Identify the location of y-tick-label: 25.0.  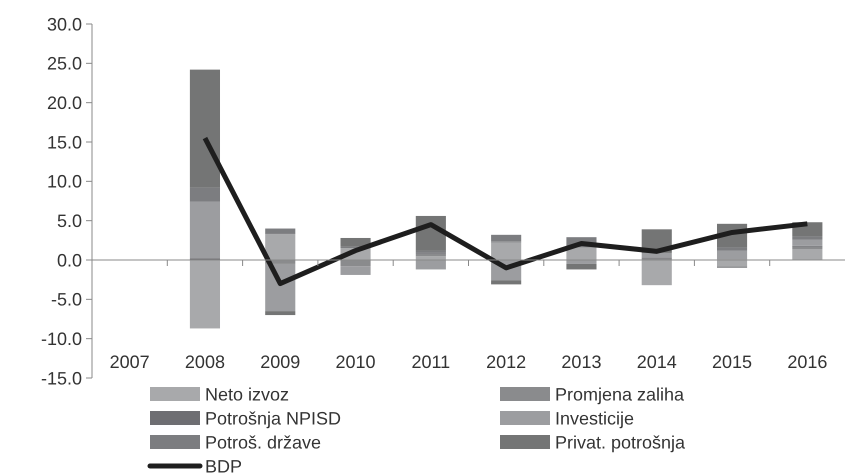
(64, 64).